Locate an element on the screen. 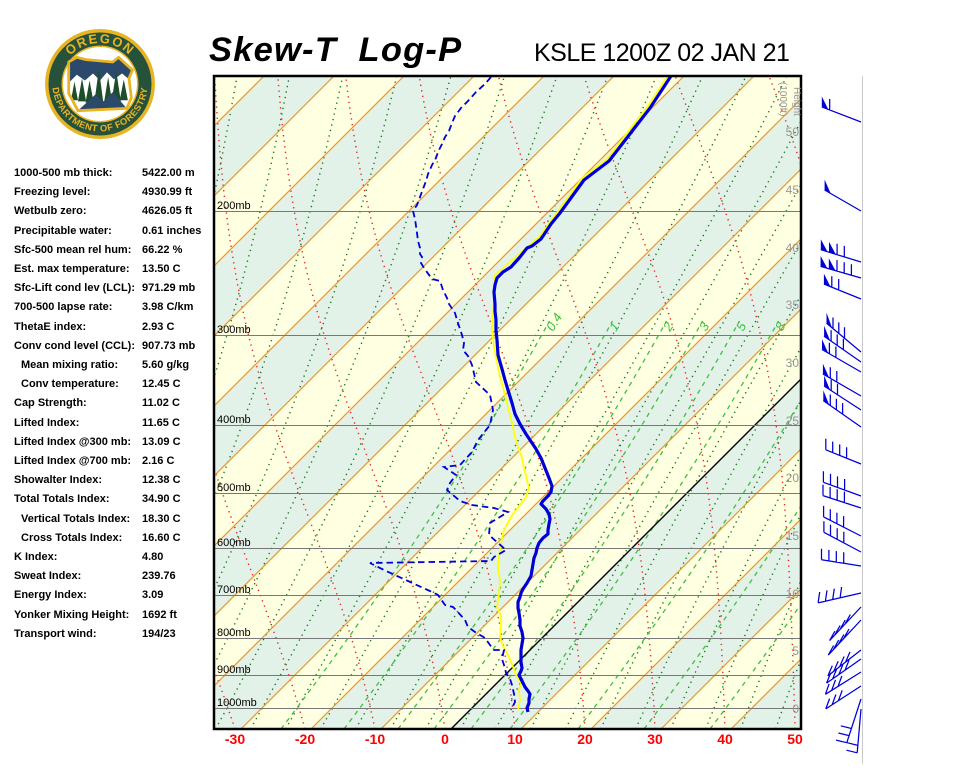 The image size is (960, 768). svg-text: 15 is located at coordinates (793, 536).